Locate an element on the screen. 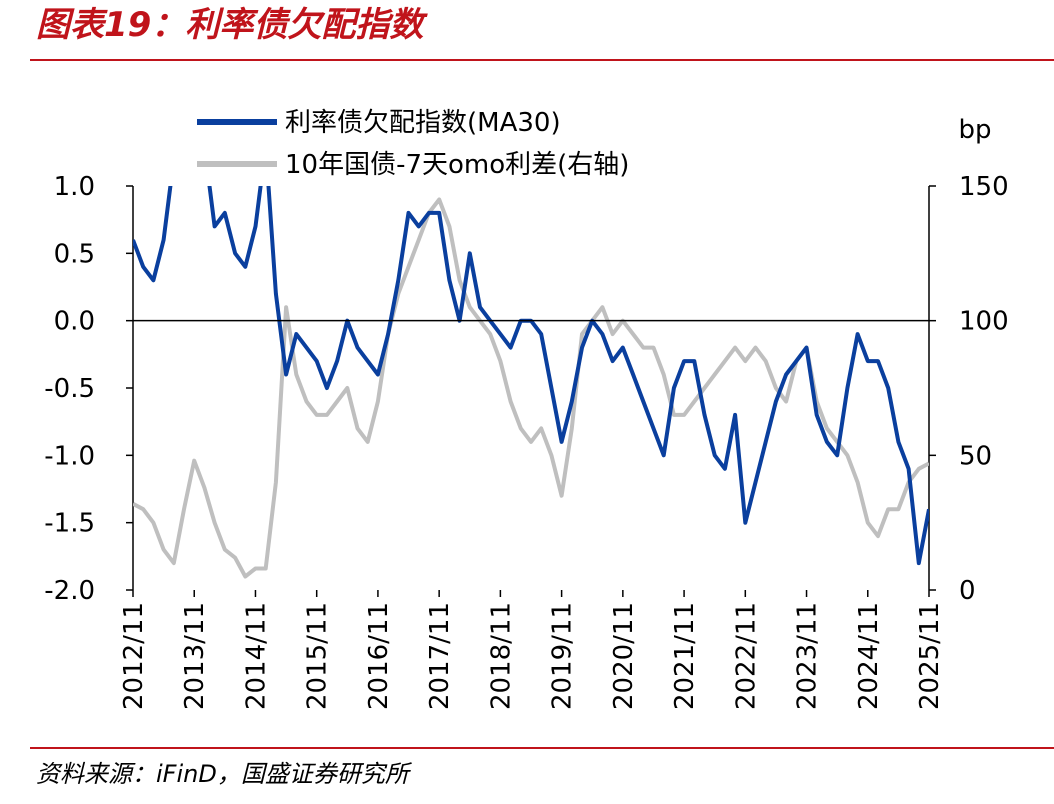 This screenshot has width=1054, height=804. x-tick-label: 2025/11 is located at coordinates (930, 656).